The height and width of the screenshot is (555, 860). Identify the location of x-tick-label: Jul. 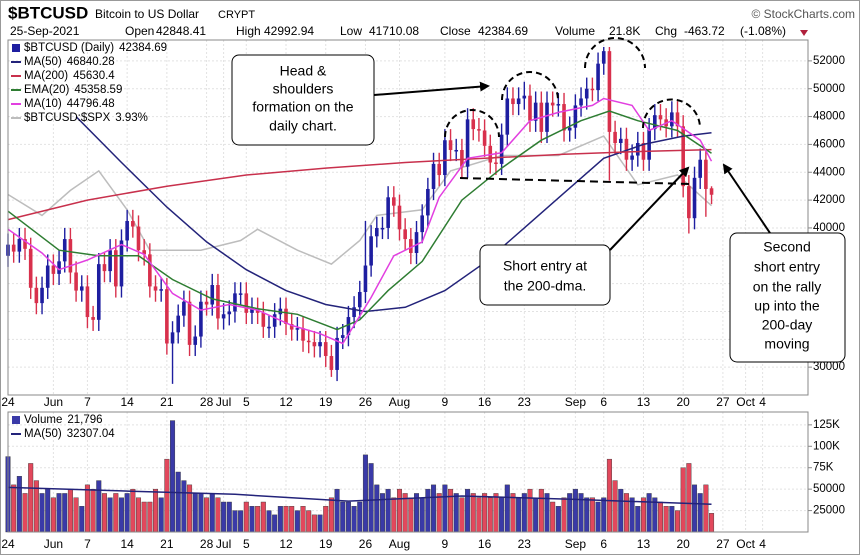
(223, 402).